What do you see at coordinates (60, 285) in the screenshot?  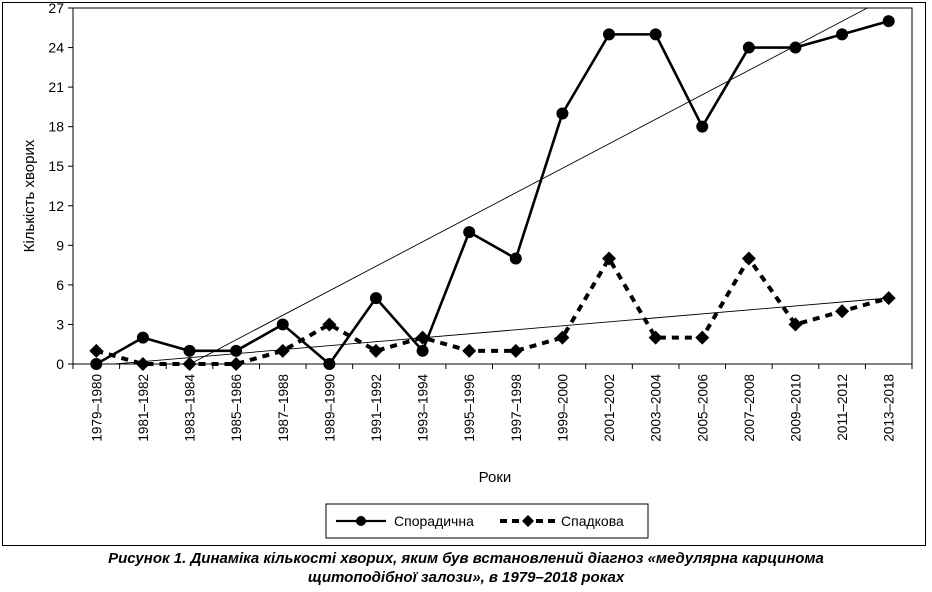 I see `y-tick-label: 6` at bounding box center [60, 285].